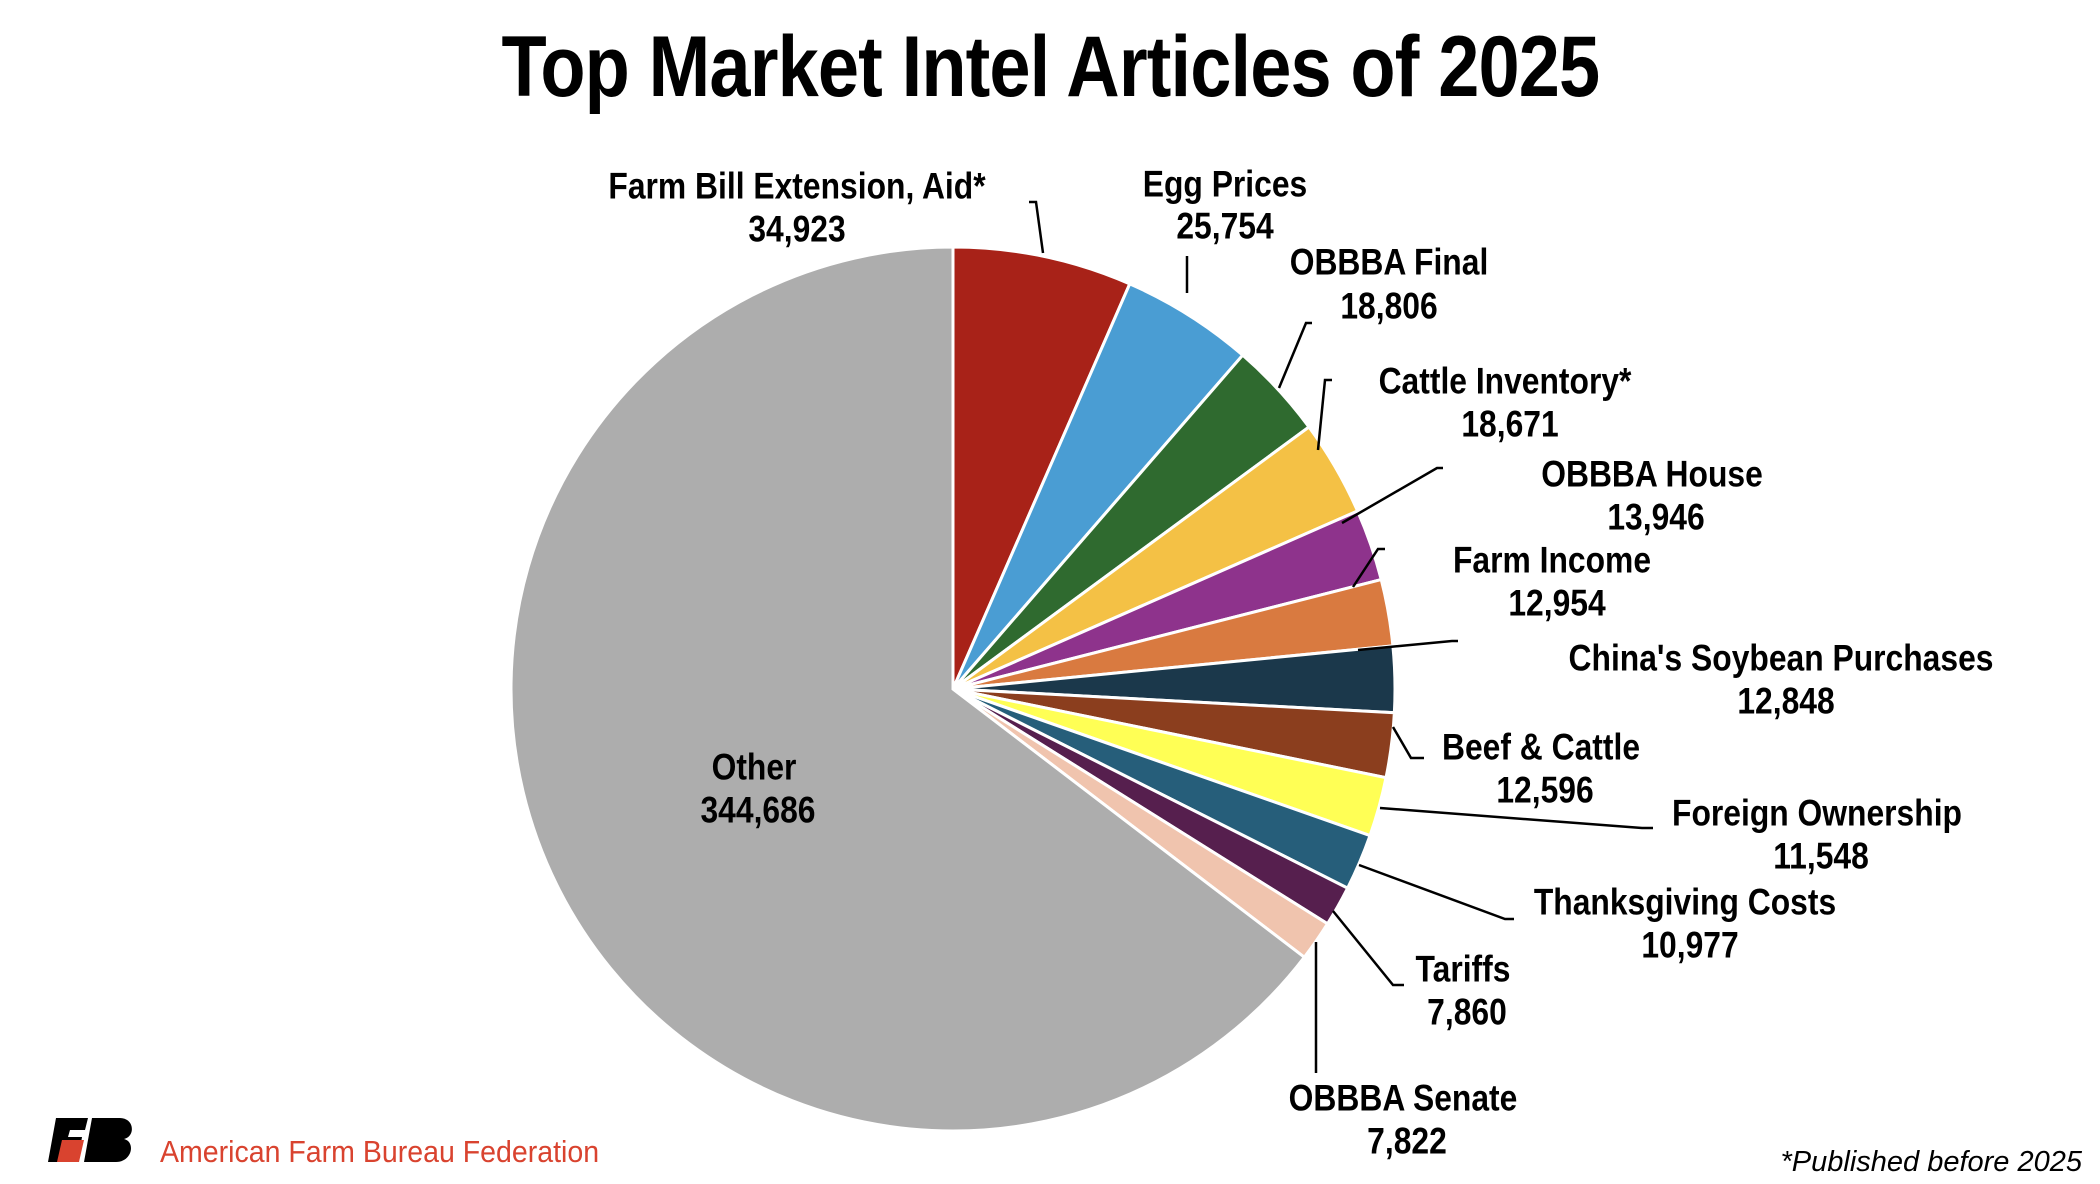 The height and width of the screenshot is (1184, 2100). Describe the element at coordinates (1041, 467) in the screenshot. I see `pie-slice-farm-bill-extension-aid` at that location.